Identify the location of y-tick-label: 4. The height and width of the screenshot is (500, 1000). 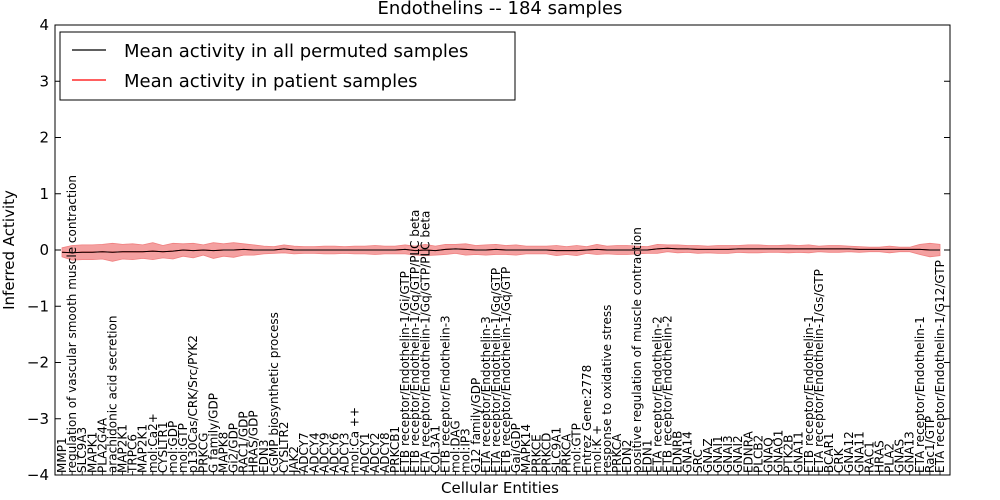
(44, 25).